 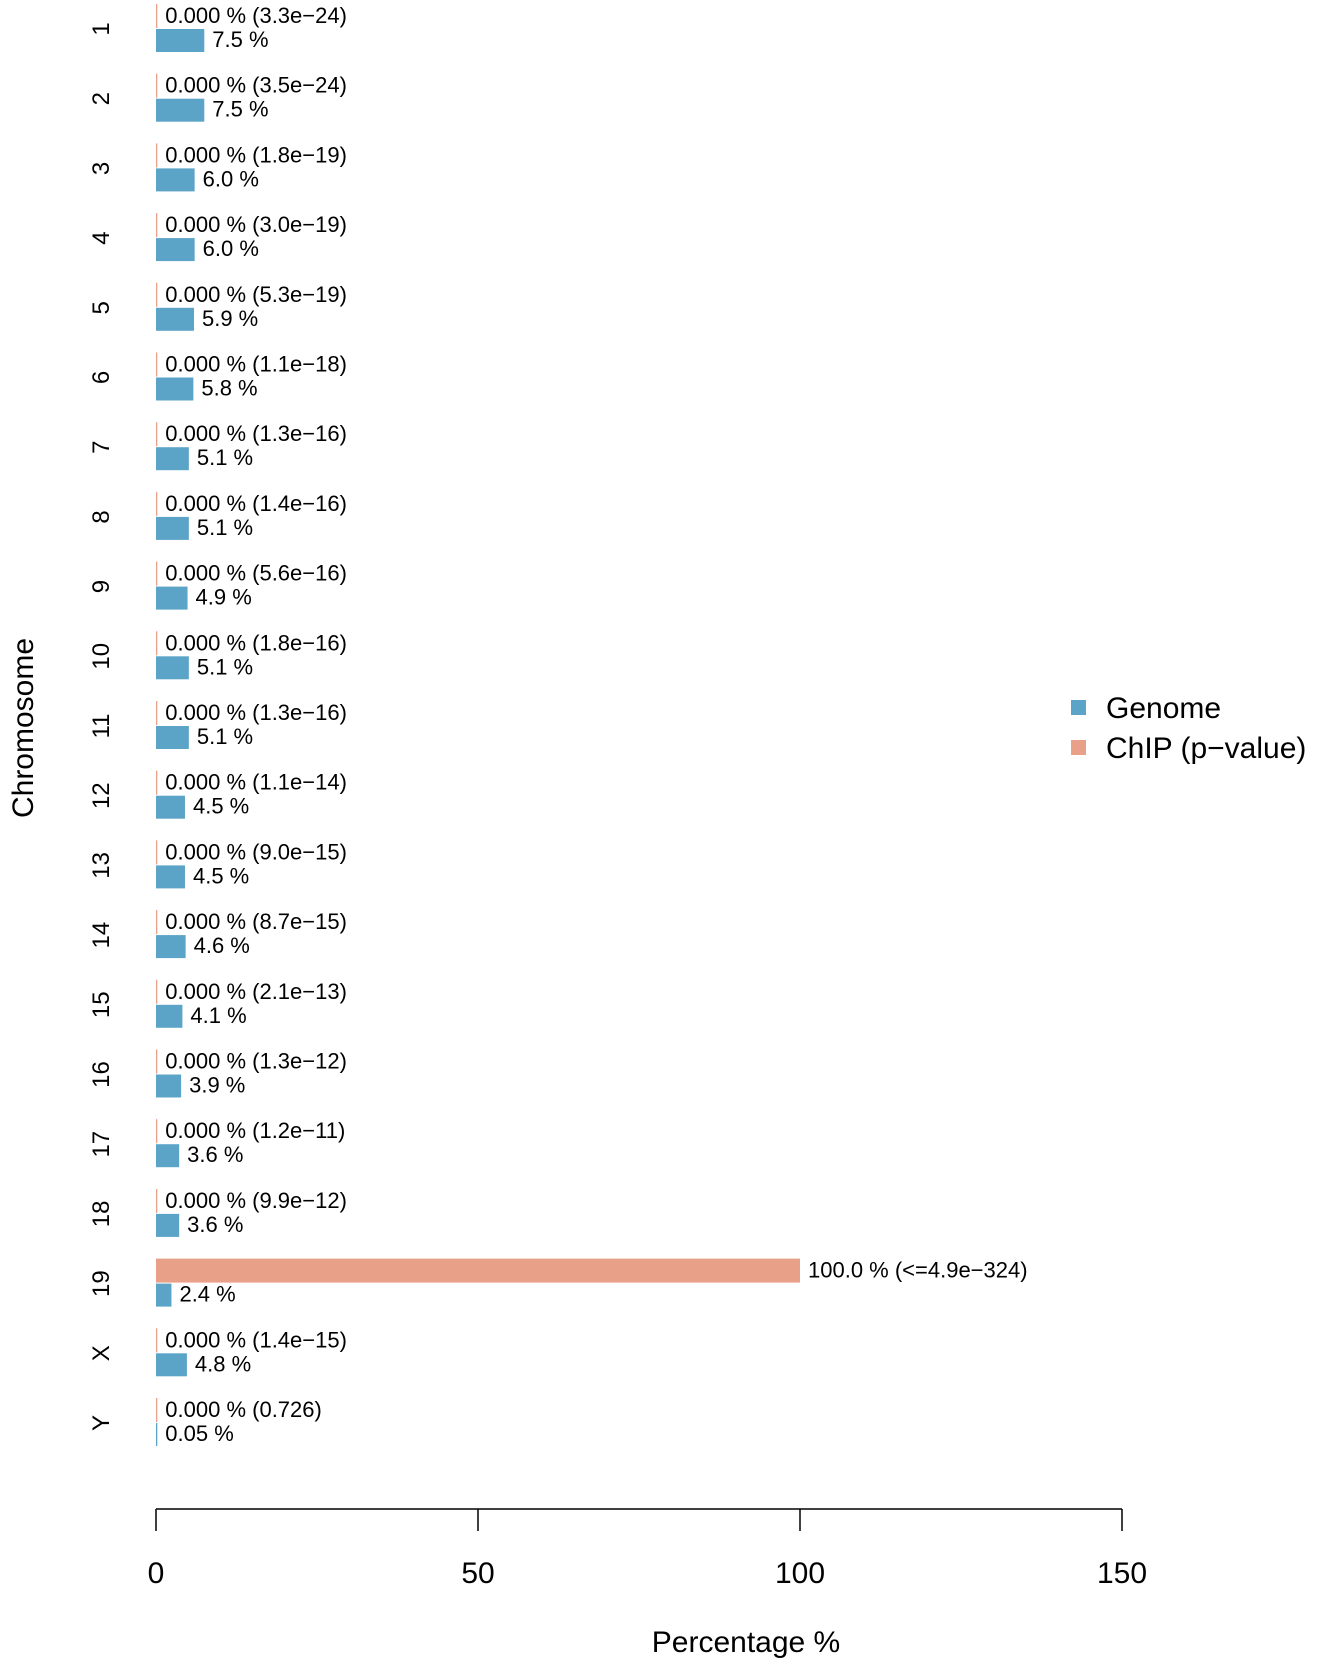 I want to click on chip-value-label-8: 0.000 % (1.4e−16), so click(x=256, y=503).